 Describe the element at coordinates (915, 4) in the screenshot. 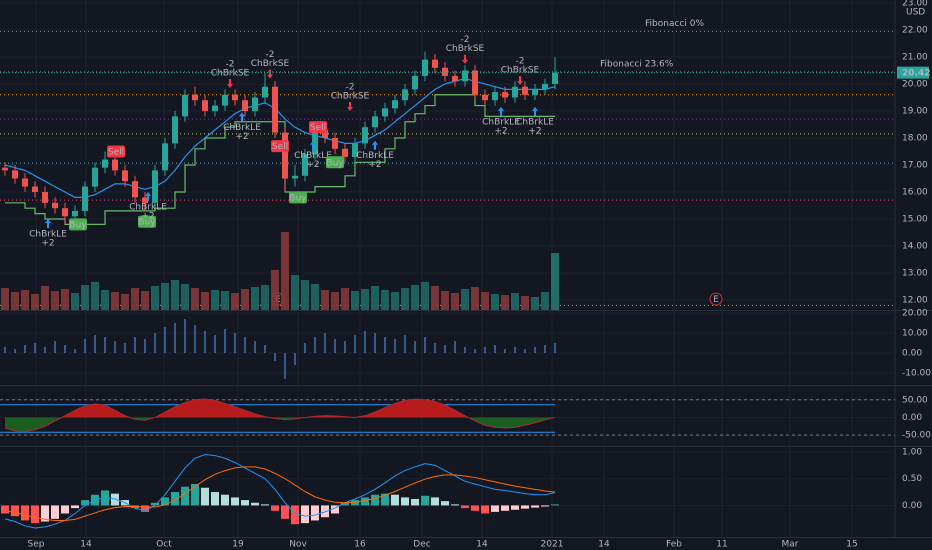

I see `y-tick-label: 23.00` at that location.